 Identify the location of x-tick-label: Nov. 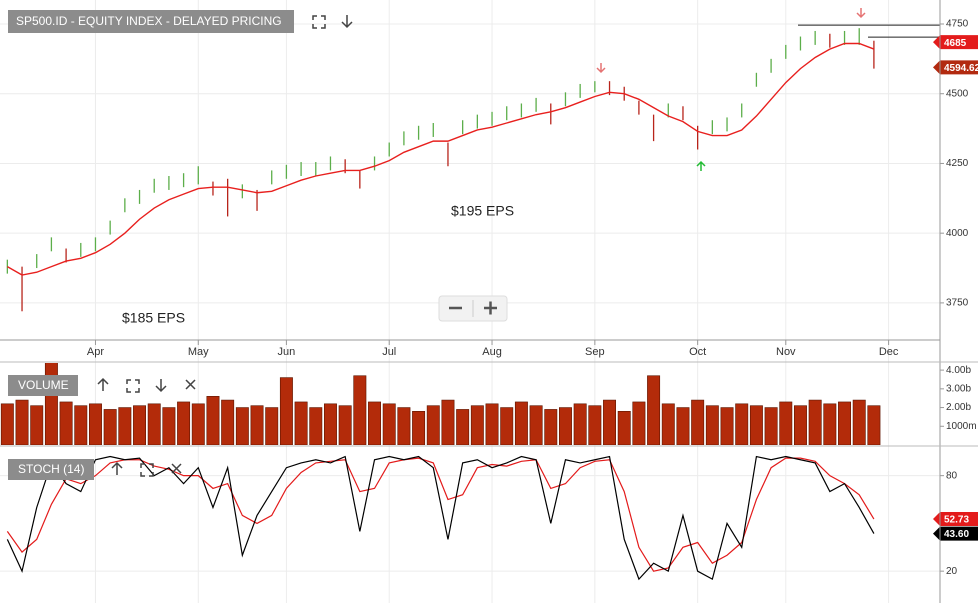
(786, 352).